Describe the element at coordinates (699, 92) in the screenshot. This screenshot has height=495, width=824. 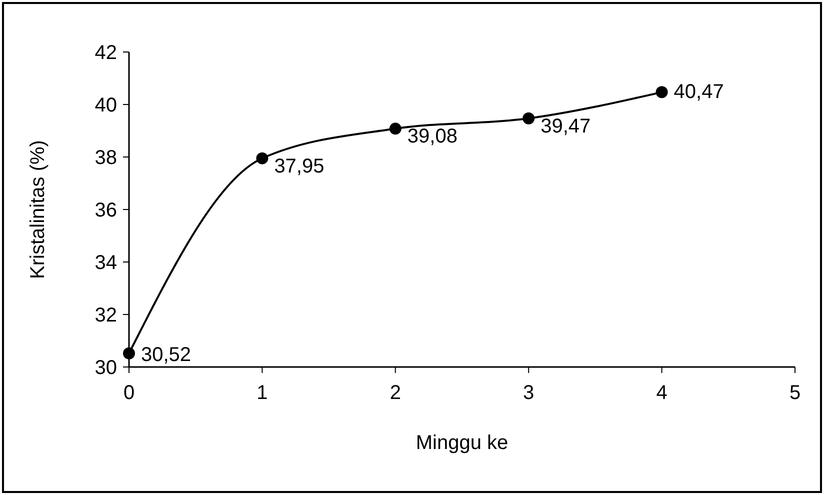
I see `data-label: 40,47` at that location.